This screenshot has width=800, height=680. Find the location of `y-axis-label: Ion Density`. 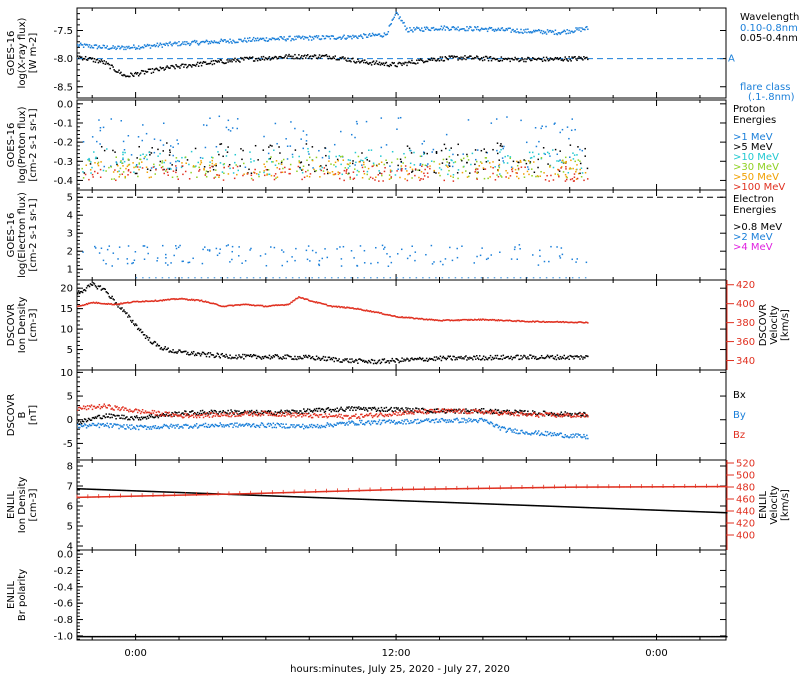

y-axis-label: Ion Density is located at coordinates (22, 325).